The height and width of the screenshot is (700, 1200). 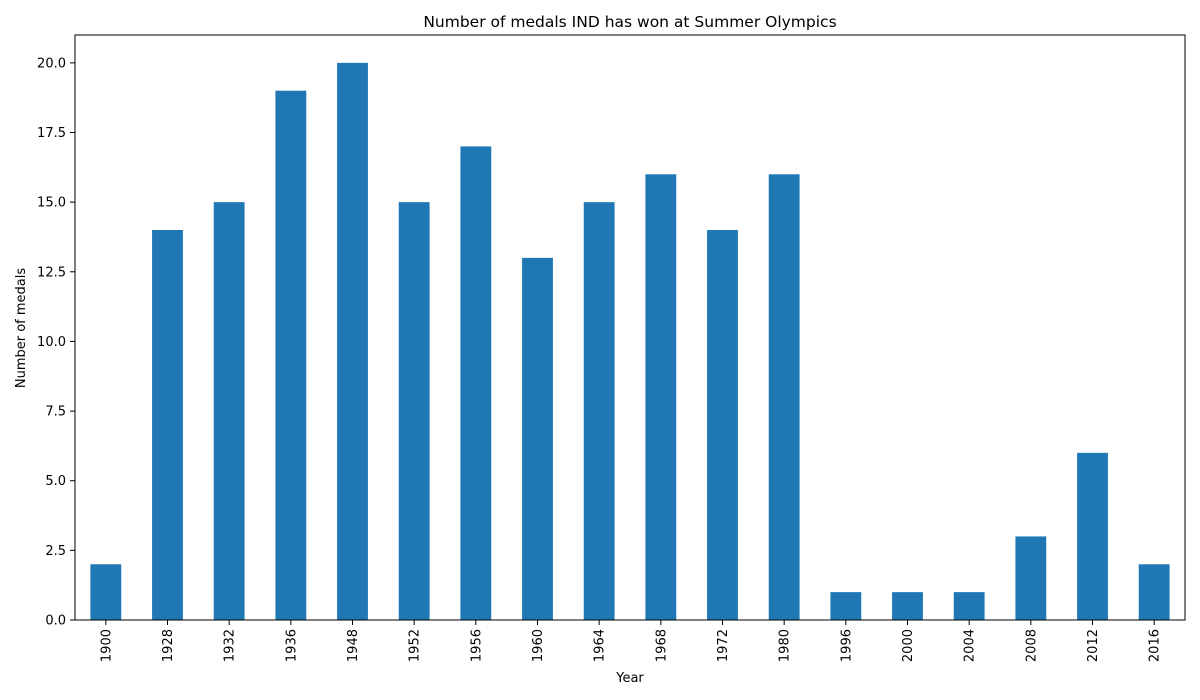 I want to click on x-tick-label: 2000, so click(x=908, y=645).